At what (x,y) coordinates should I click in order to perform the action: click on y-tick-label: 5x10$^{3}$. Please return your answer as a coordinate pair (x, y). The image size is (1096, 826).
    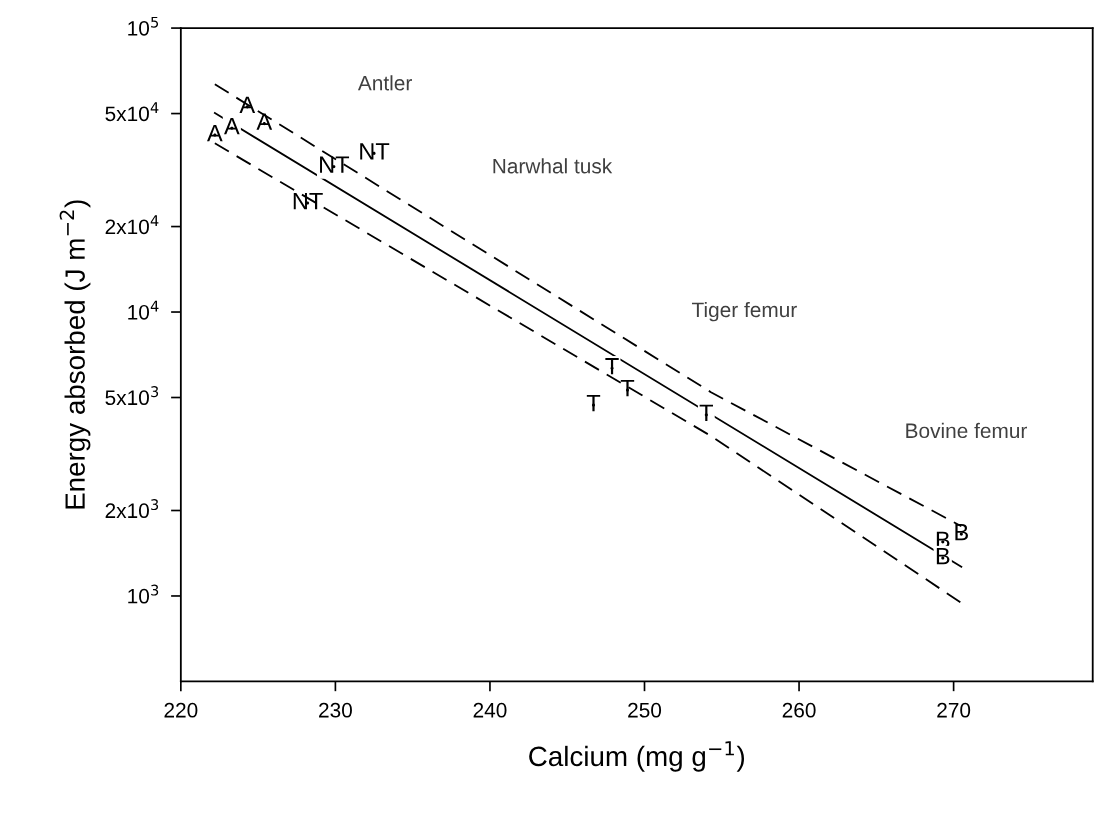
    Looking at the image, I should click on (132, 396).